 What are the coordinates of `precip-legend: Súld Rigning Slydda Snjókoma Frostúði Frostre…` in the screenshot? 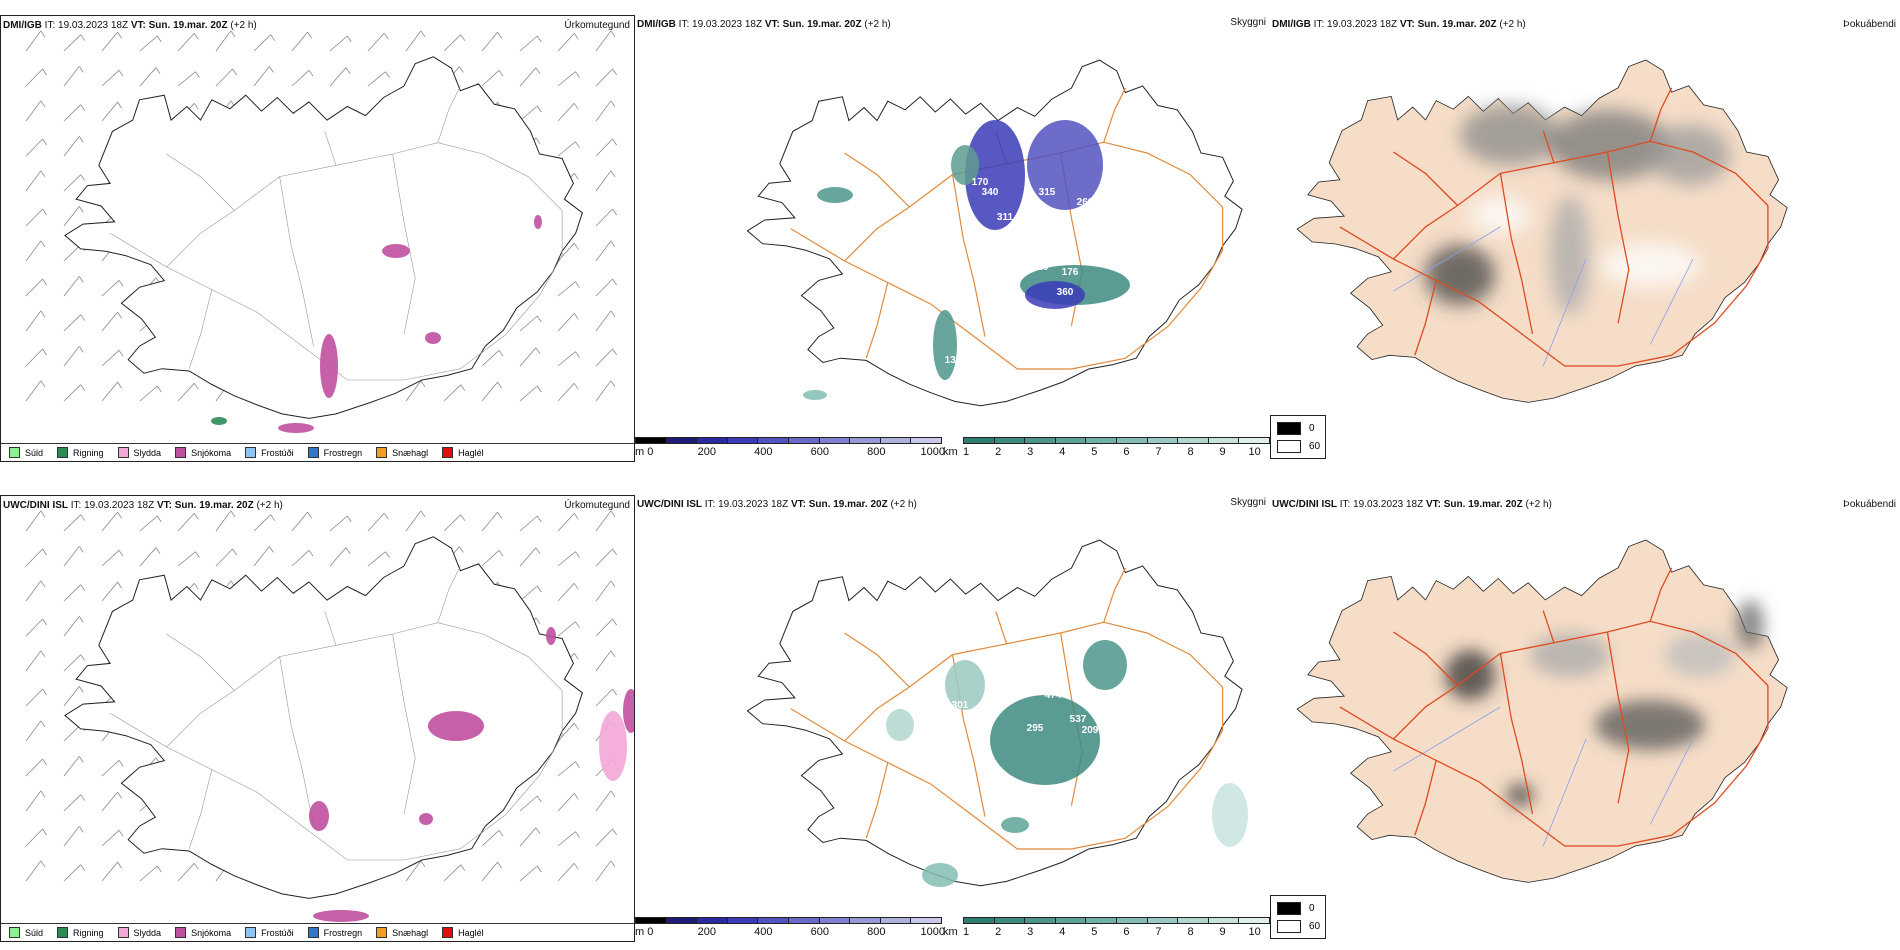 It's located at (317, 932).